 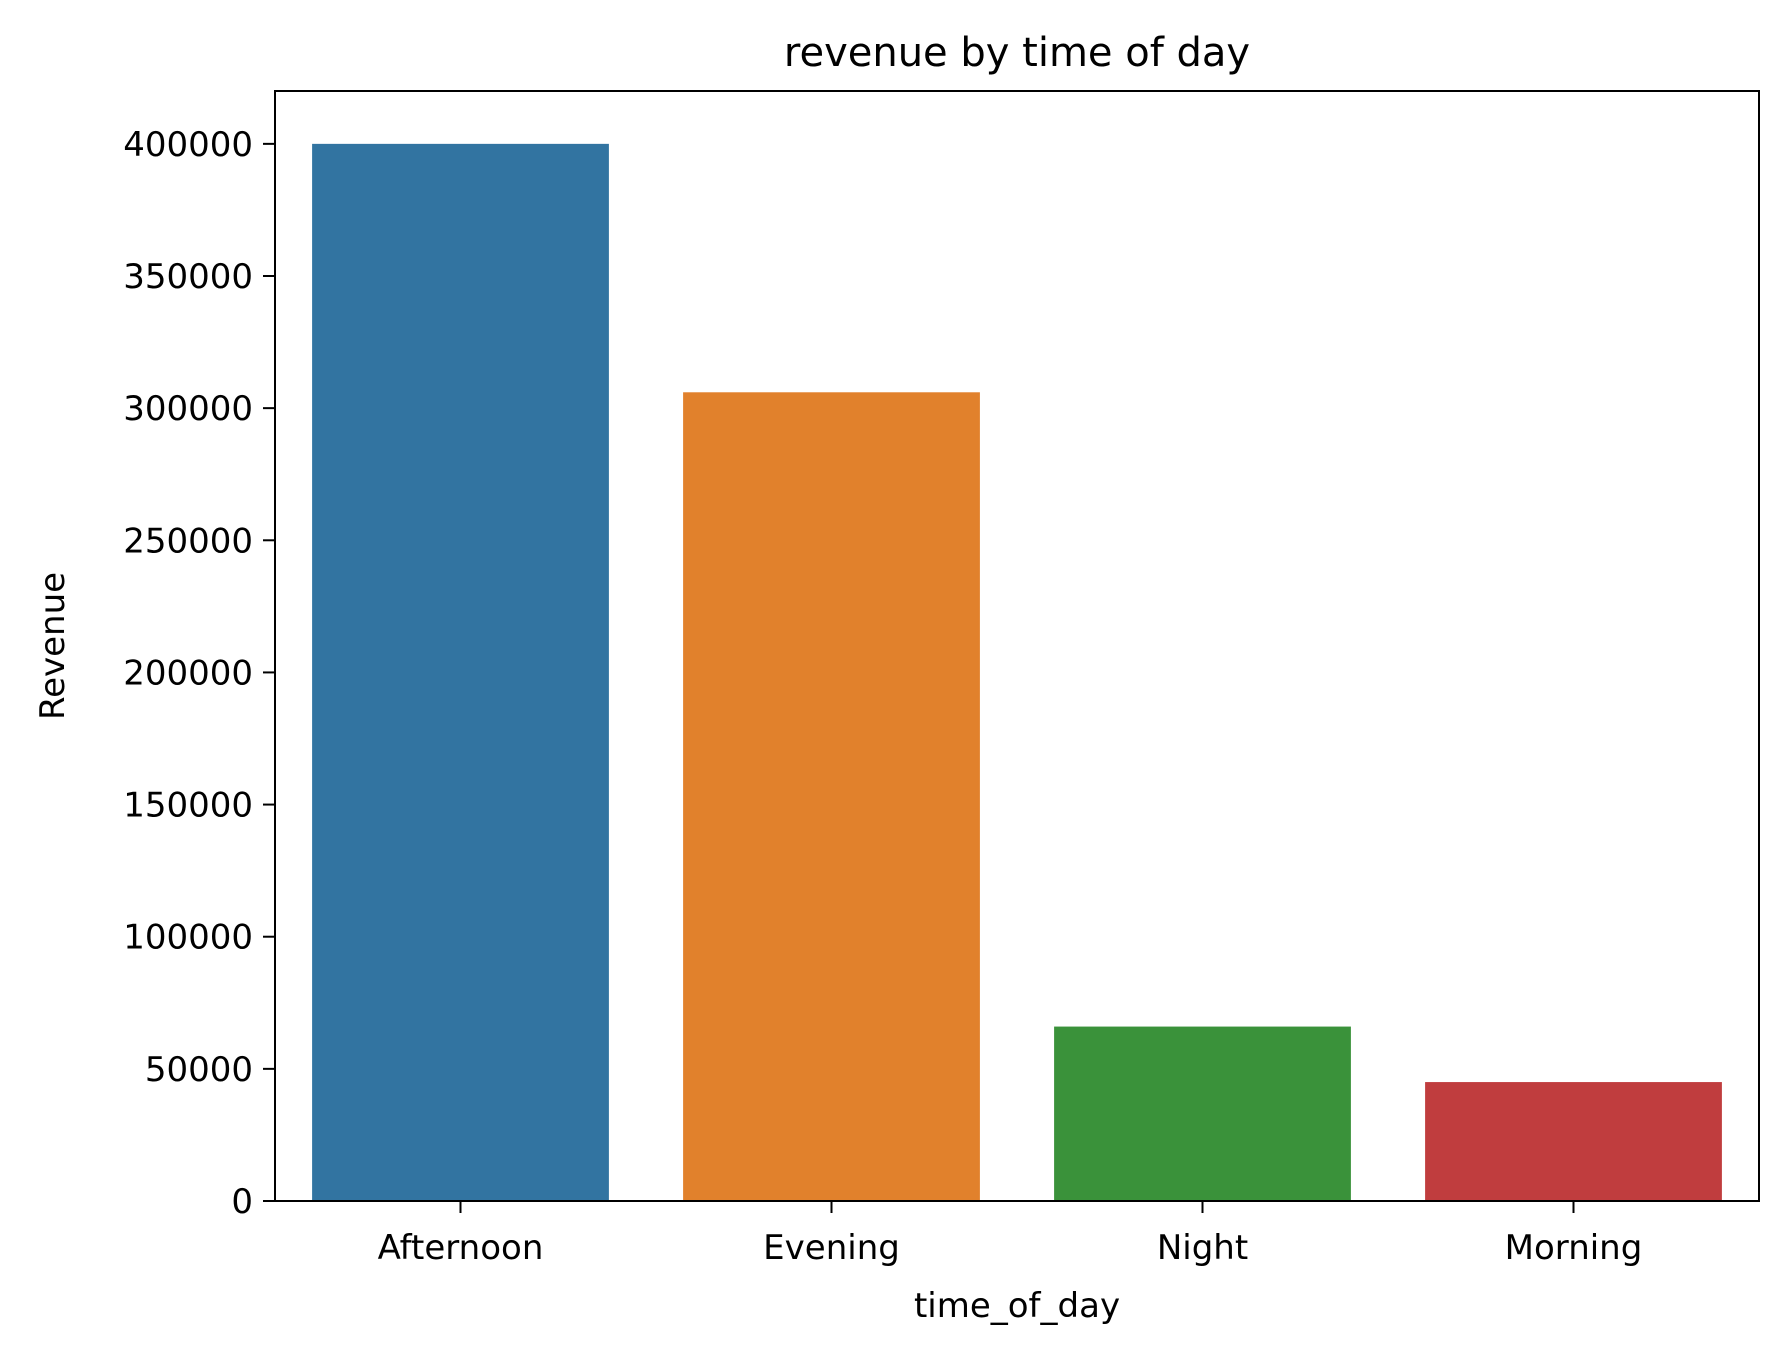 I want to click on x-tick-label: Afternoon, so click(x=461, y=1248).